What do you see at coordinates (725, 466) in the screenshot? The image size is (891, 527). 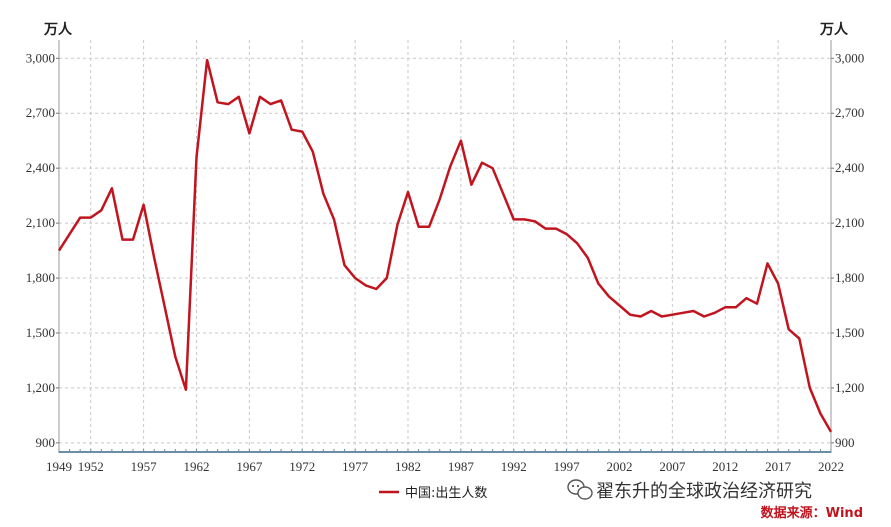 I see `x-tick-label: 2012` at bounding box center [725, 466].